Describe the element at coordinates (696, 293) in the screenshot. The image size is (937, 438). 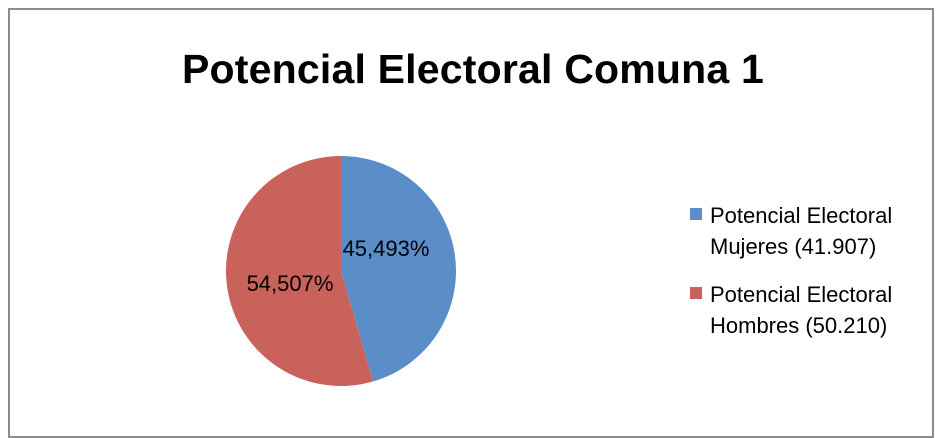
I see `legend-swatch-hombres` at that location.